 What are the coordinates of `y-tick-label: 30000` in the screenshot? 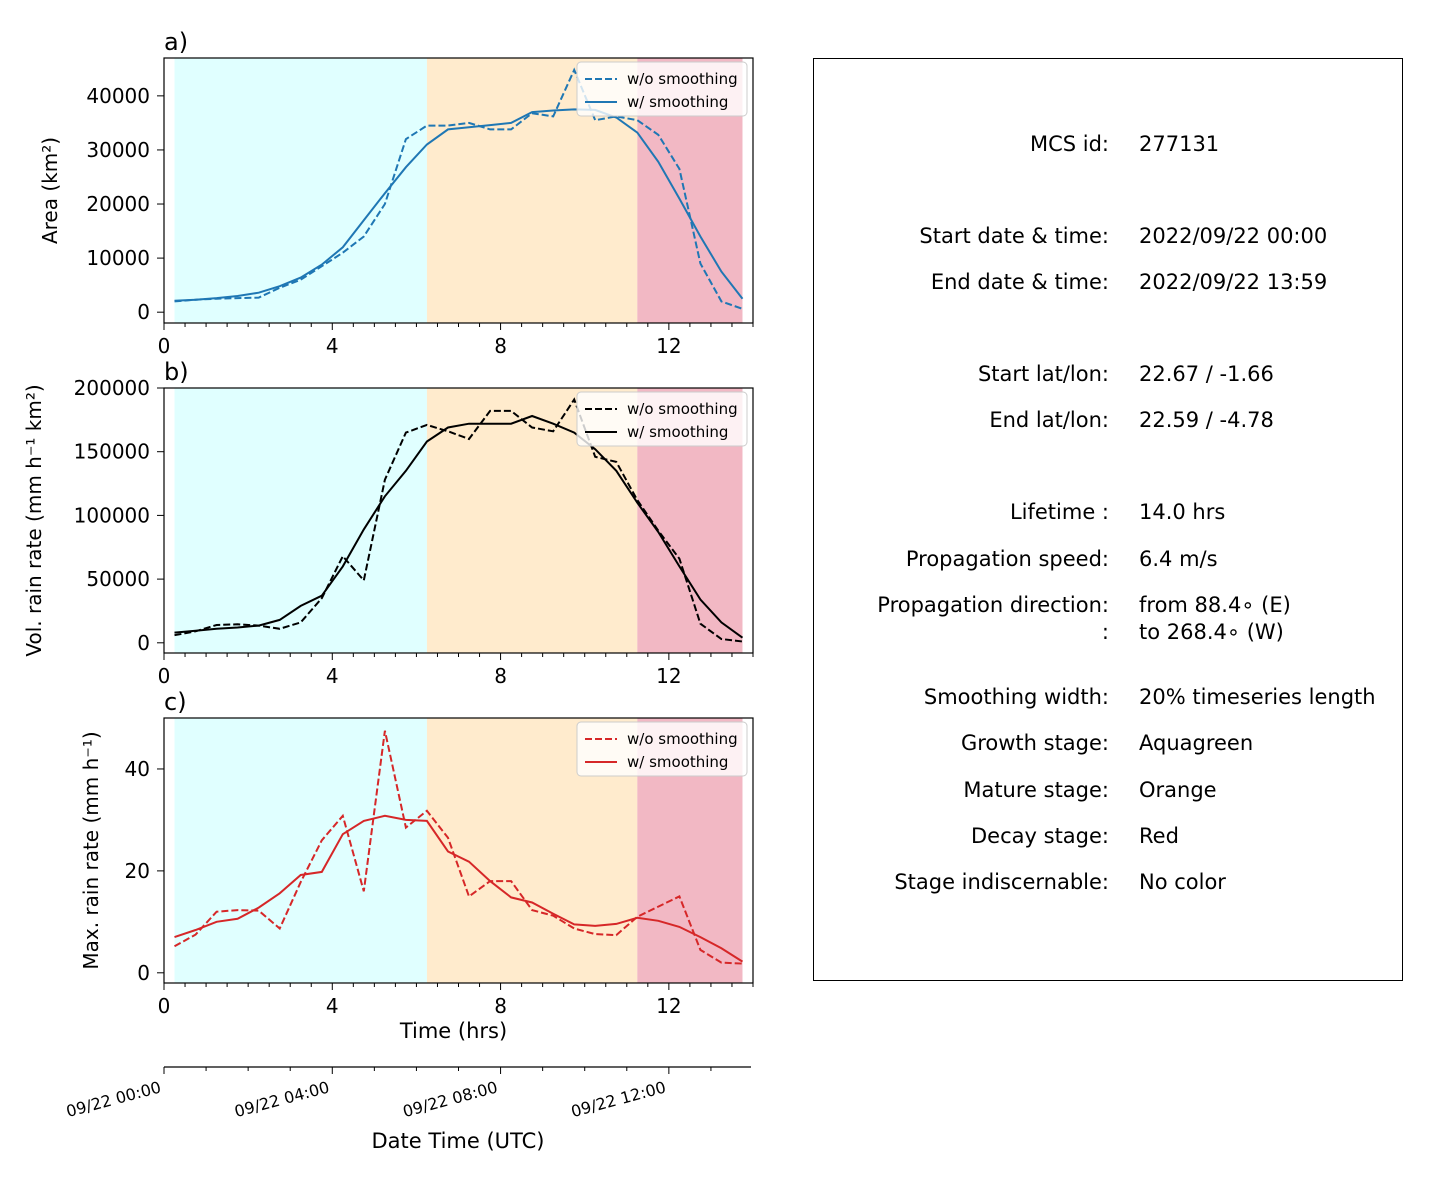 It's located at (118, 150).